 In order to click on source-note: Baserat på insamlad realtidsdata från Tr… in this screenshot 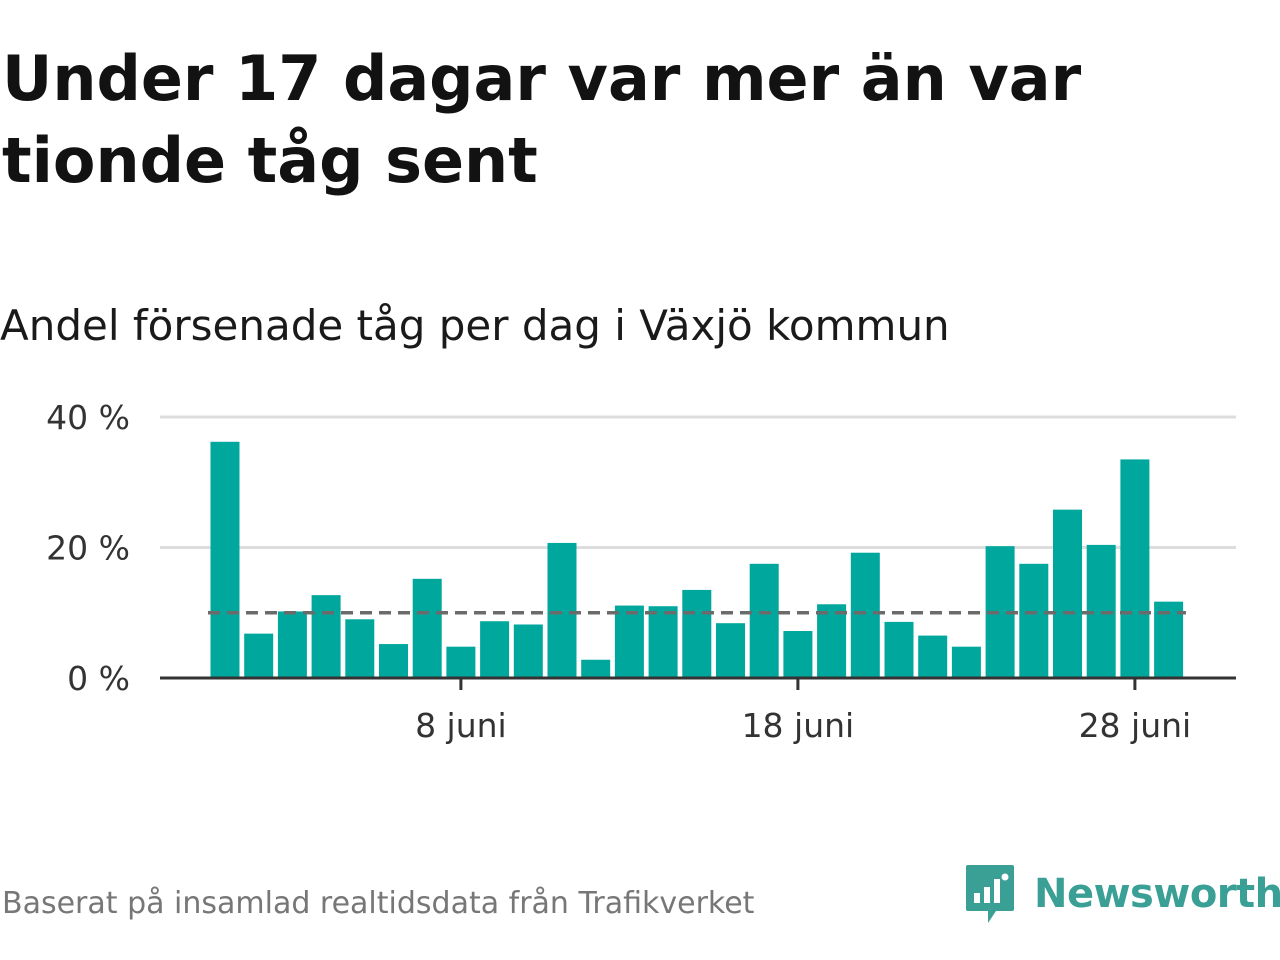, I will do `click(378, 903)`.